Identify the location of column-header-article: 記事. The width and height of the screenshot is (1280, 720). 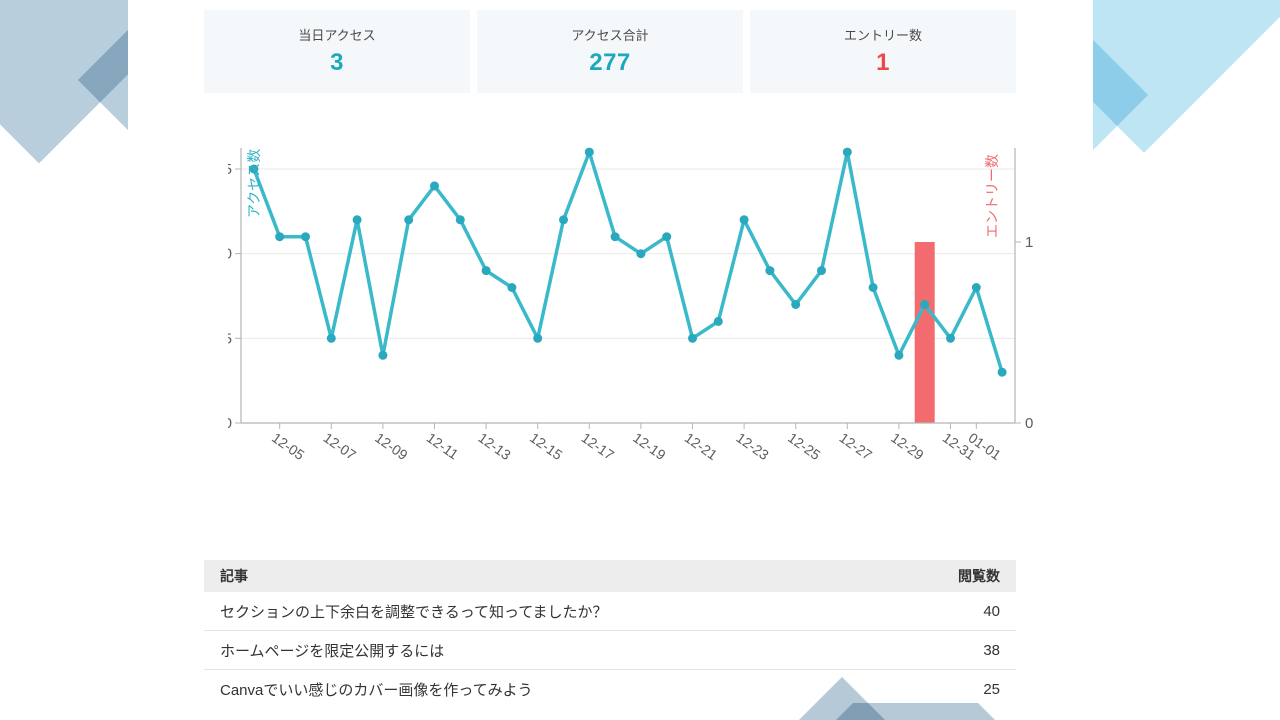
(234, 576).